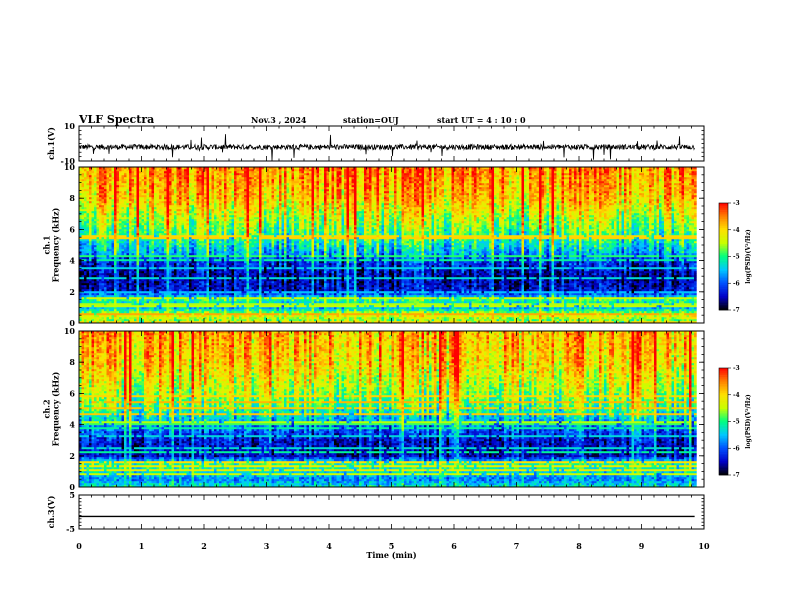 This screenshot has height=612, width=792. What do you see at coordinates (72, 292) in the screenshot?
I see `ch1-spectrogram-ytick-label: 2` at bounding box center [72, 292].